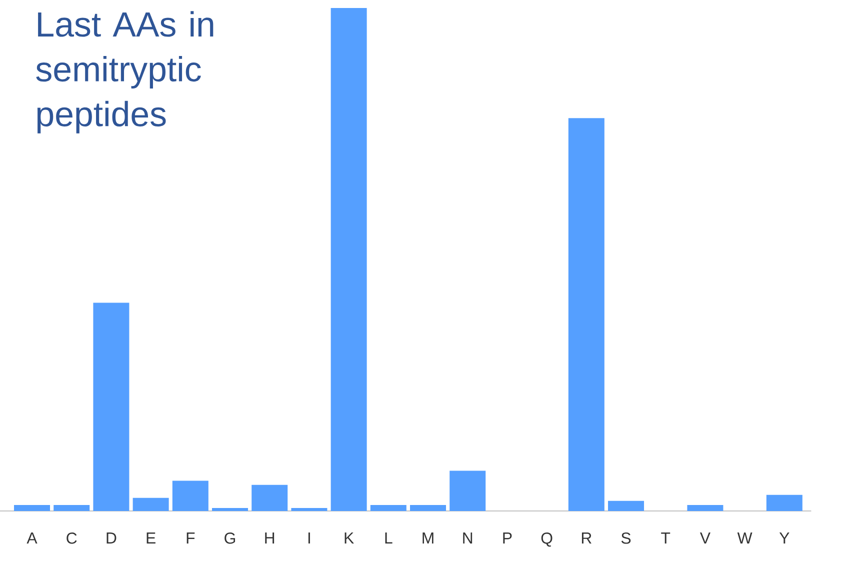 This screenshot has width=848, height=568. I want to click on x-tick-label: K, so click(349, 538).